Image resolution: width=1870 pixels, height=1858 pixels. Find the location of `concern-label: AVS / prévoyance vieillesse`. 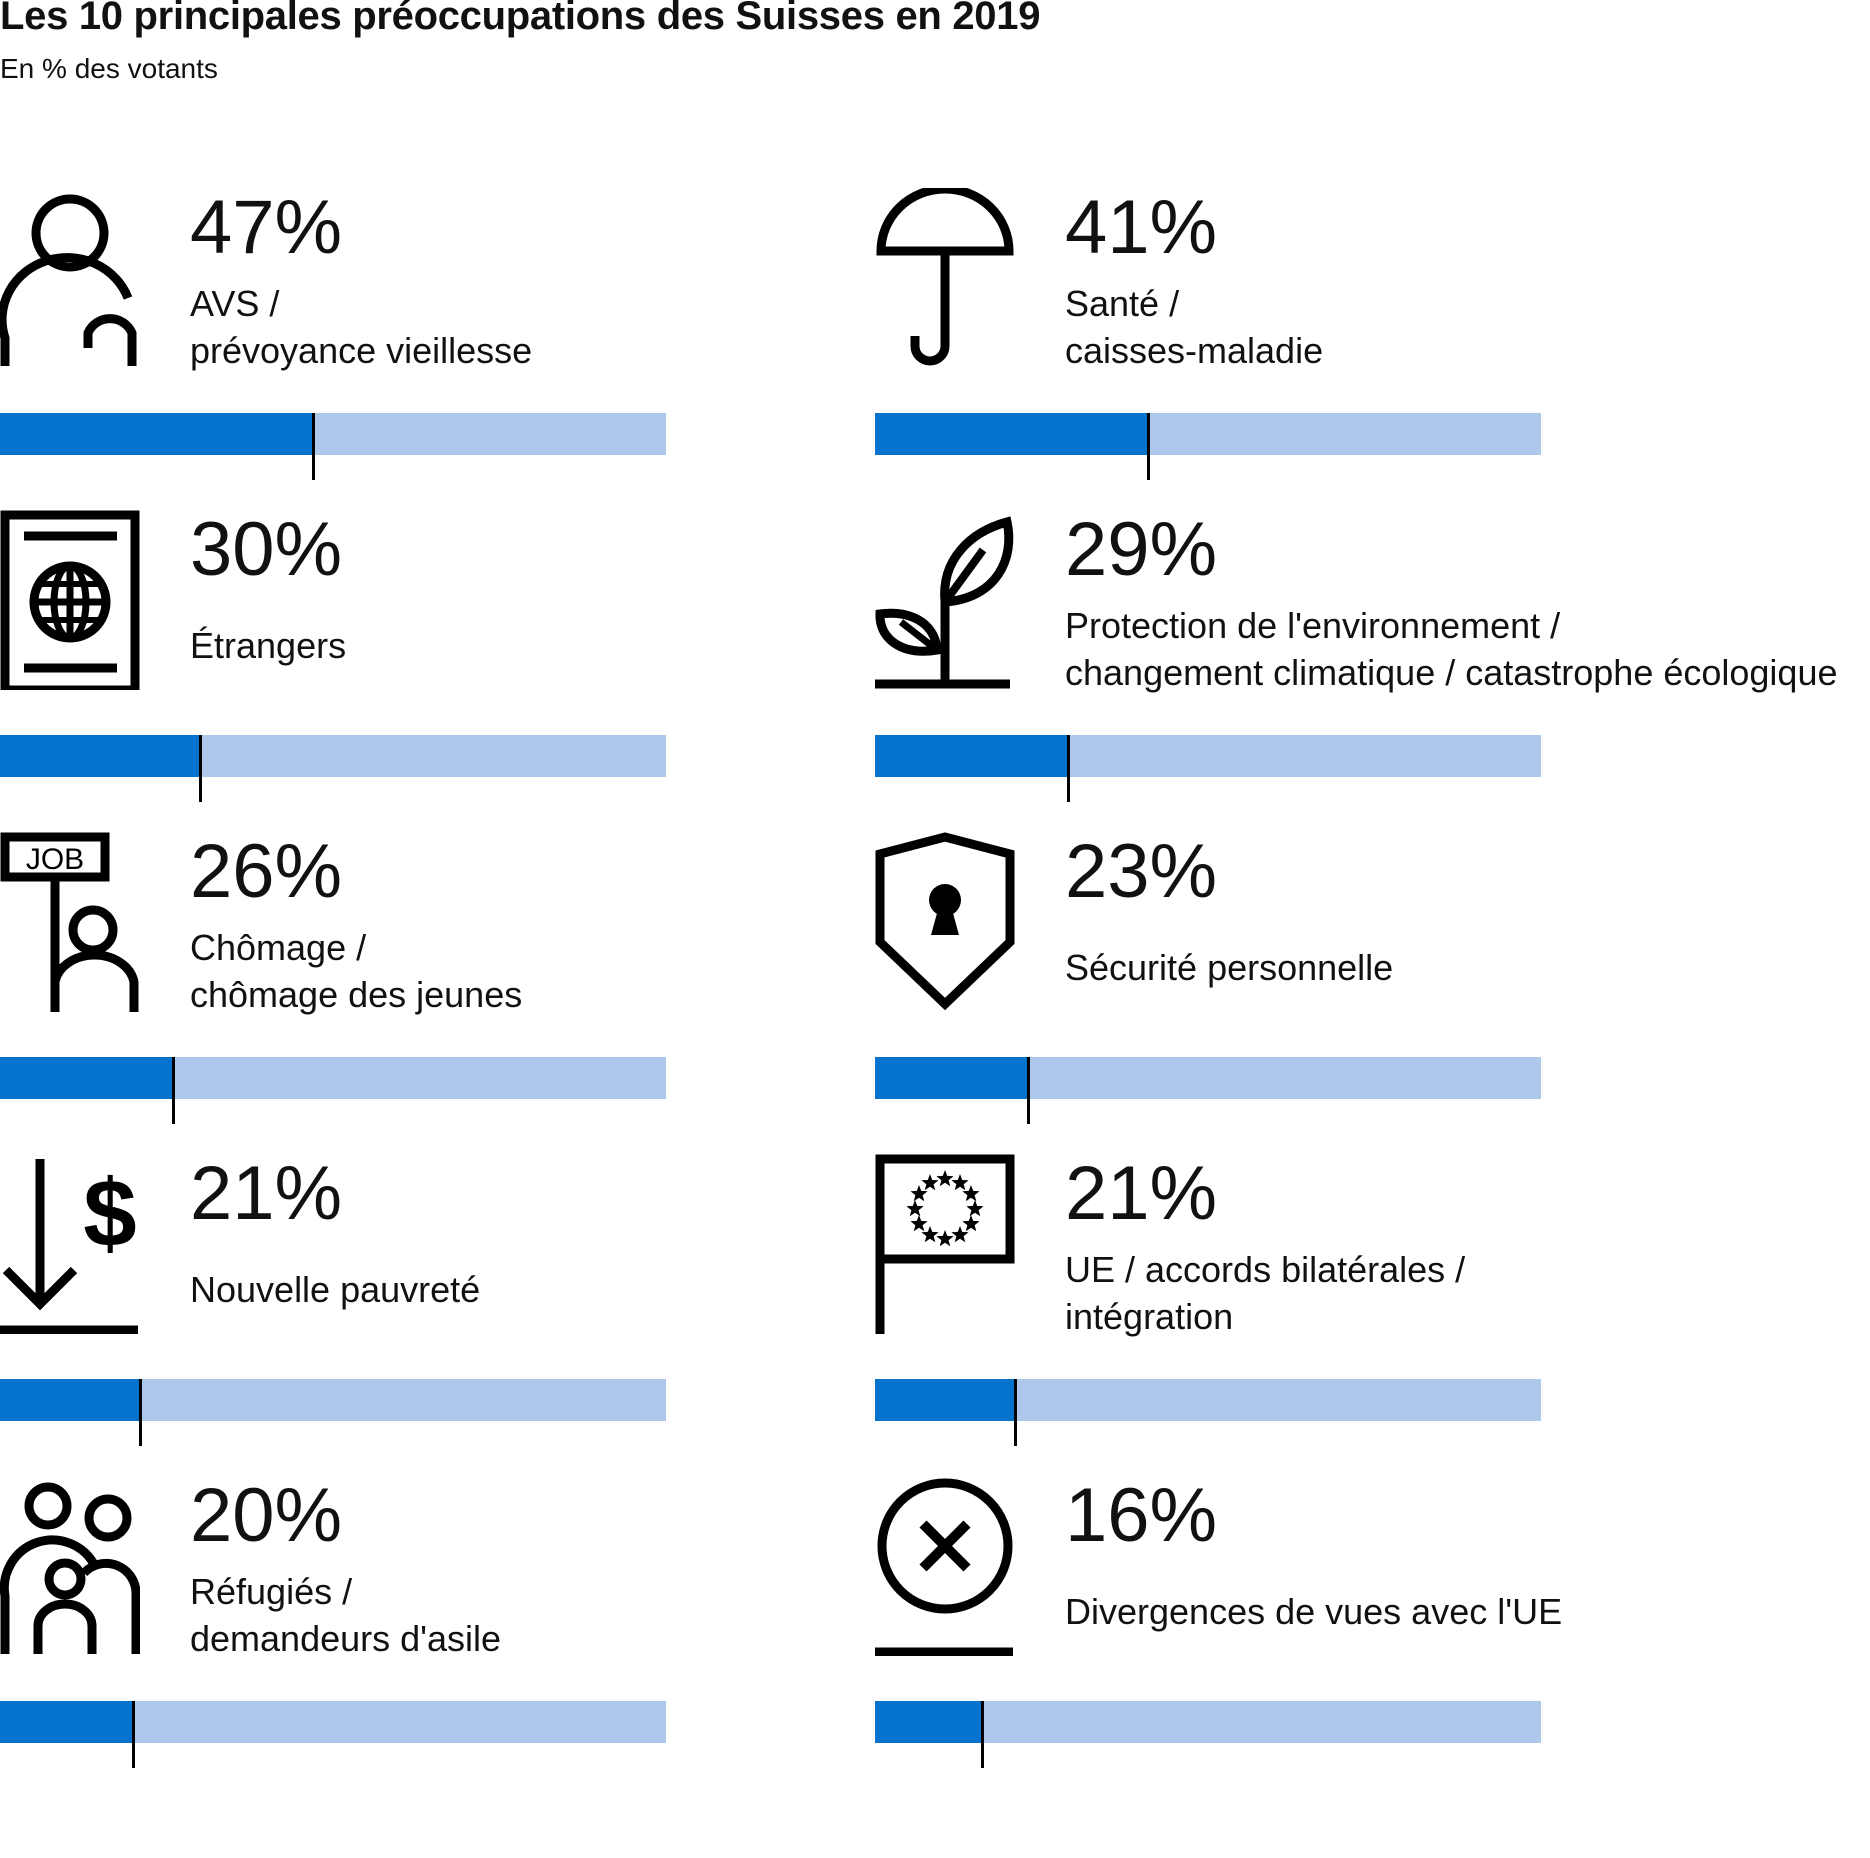

concern-label: AVS / prévoyance vieillesse is located at coordinates (361, 327).